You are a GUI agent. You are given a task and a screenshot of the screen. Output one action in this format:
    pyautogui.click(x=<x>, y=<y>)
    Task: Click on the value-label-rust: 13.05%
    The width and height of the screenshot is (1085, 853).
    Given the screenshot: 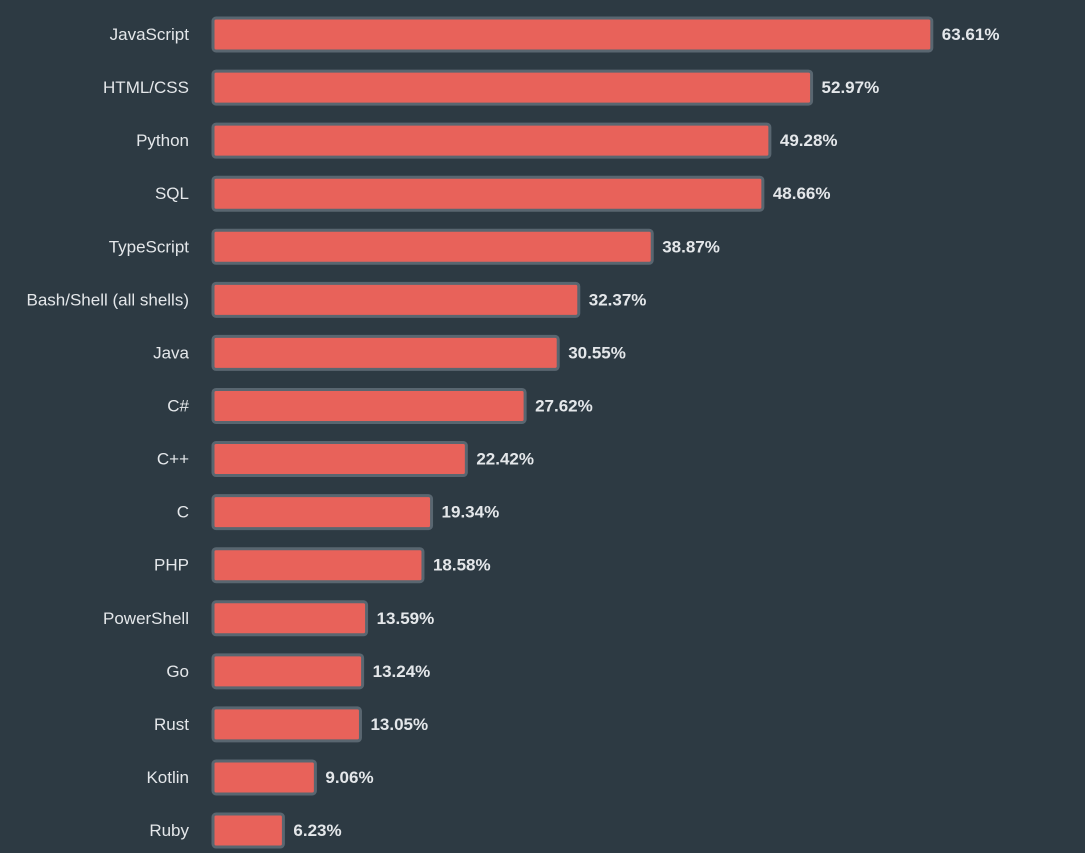 What is the action you would take?
    pyautogui.click(x=399, y=724)
    